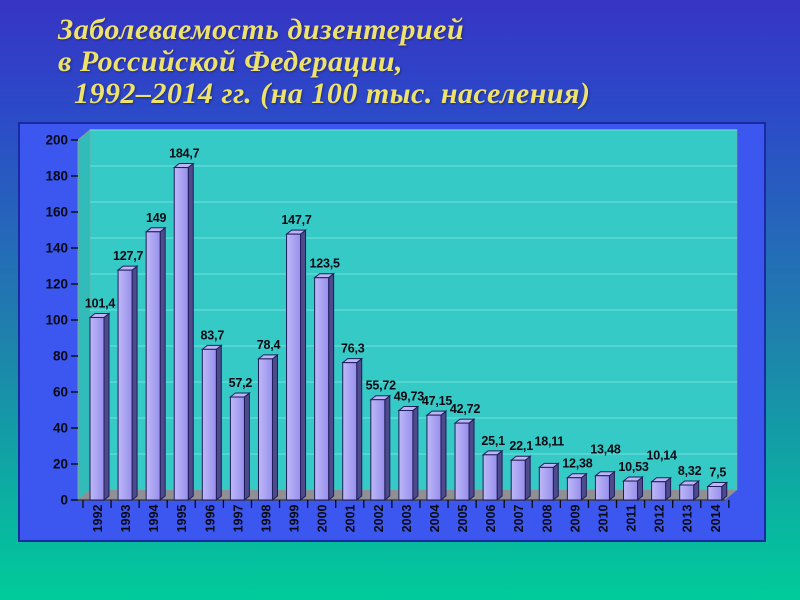 This screenshot has height=600, width=800. What do you see at coordinates (716, 518) in the screenshot?
I see `x-axis-category-label: 2014` at bounding box center [716, 518].